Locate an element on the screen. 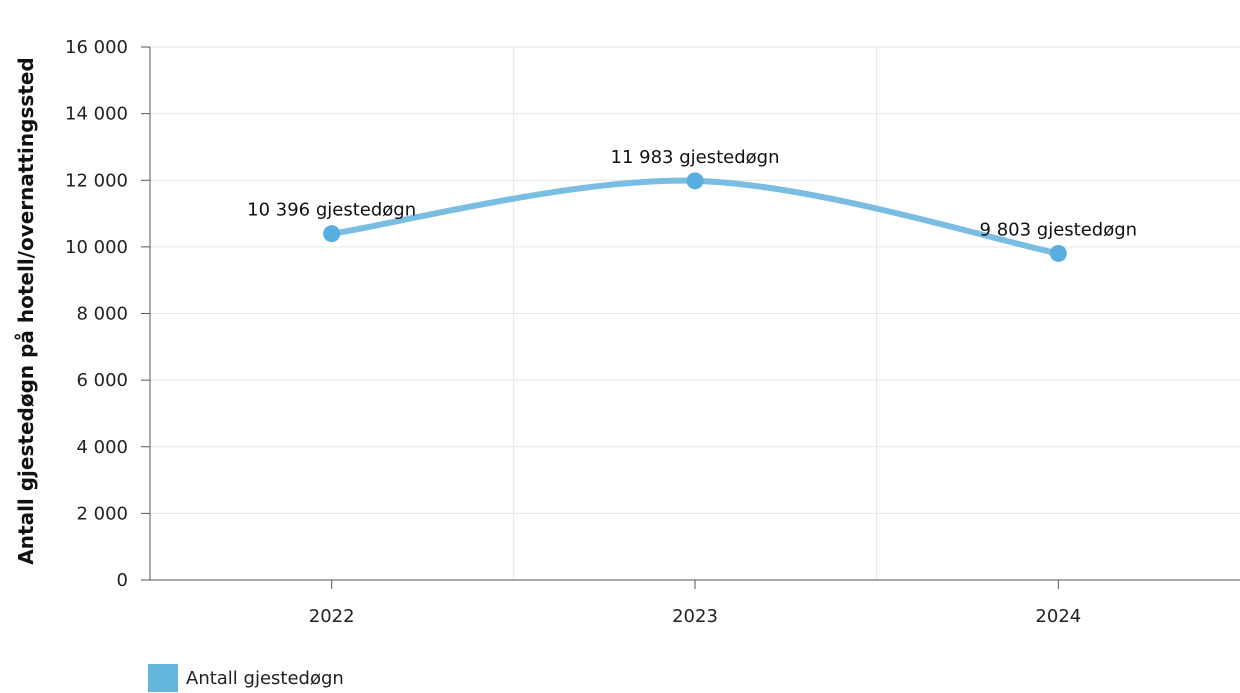 This screenshot has height=693, width=1240. legend-label: Antall gjestedøgn is located at coordinates (265, 678).